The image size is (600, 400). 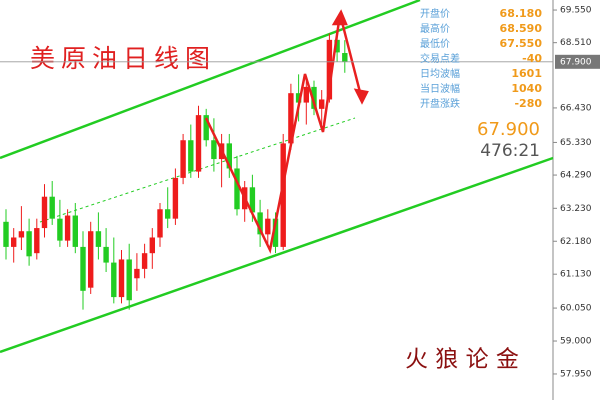 What do you see at coordinates (576, 176) in the screenshot?
I see `y-tick-label: 64.290` at bounding box center [576, 176].